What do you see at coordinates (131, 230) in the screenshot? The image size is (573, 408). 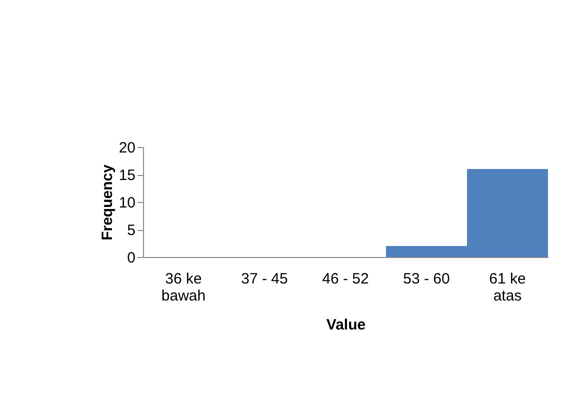 I see `y-tick-label: 5` at bounding box center [131, 230].